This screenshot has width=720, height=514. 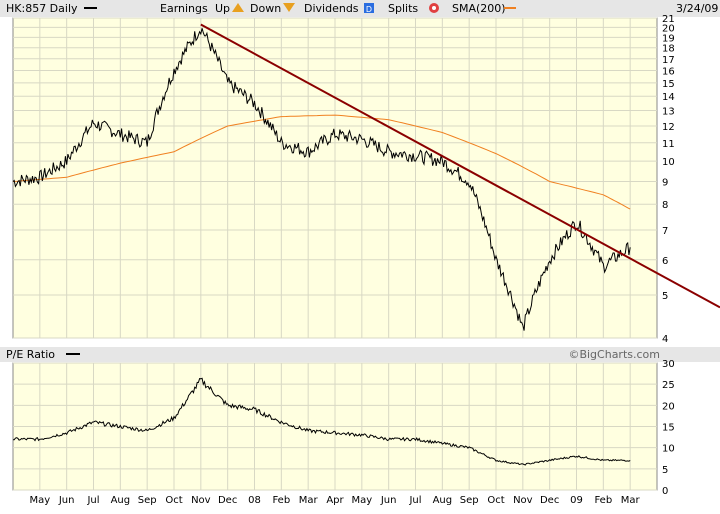 I want to click on price-y-tick-label: 7, so click(x=665, y=231).